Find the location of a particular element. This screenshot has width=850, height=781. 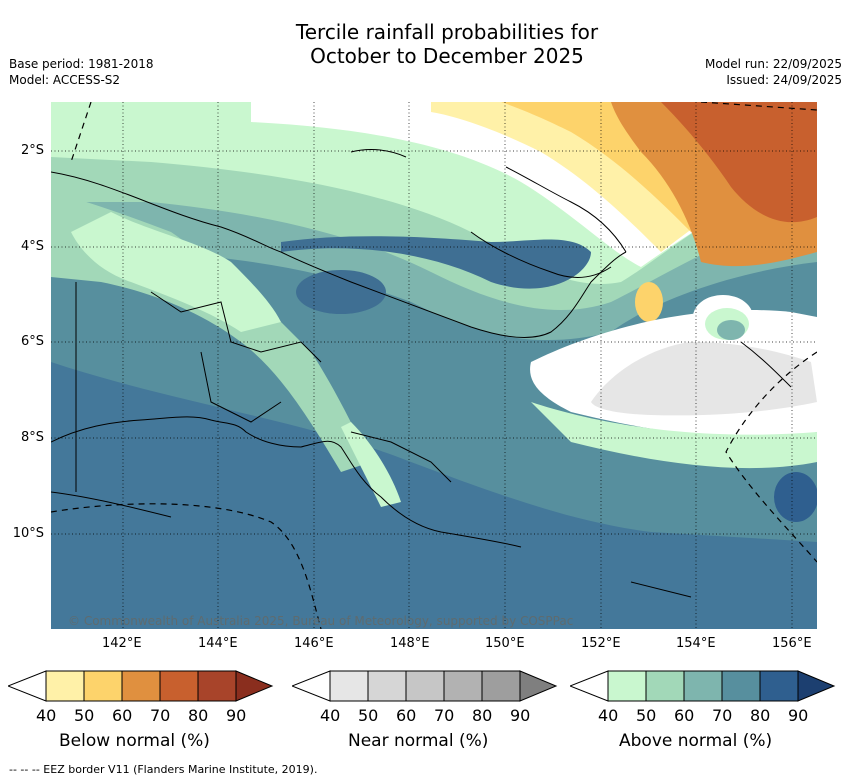

tick-above-60: 60 is located at coordinates (684, 715).